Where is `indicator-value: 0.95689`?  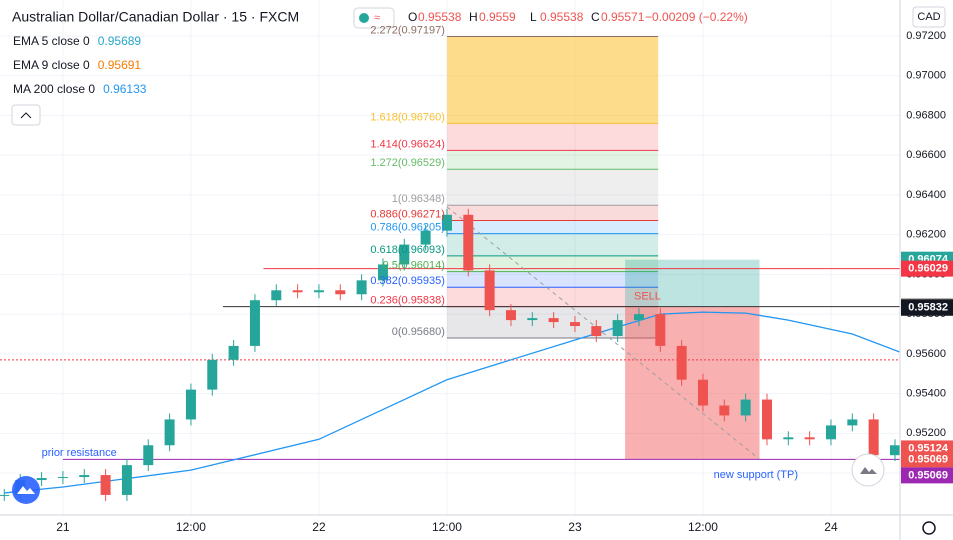
indicator-value: 0.95689 is located at coordinates (120, 41).